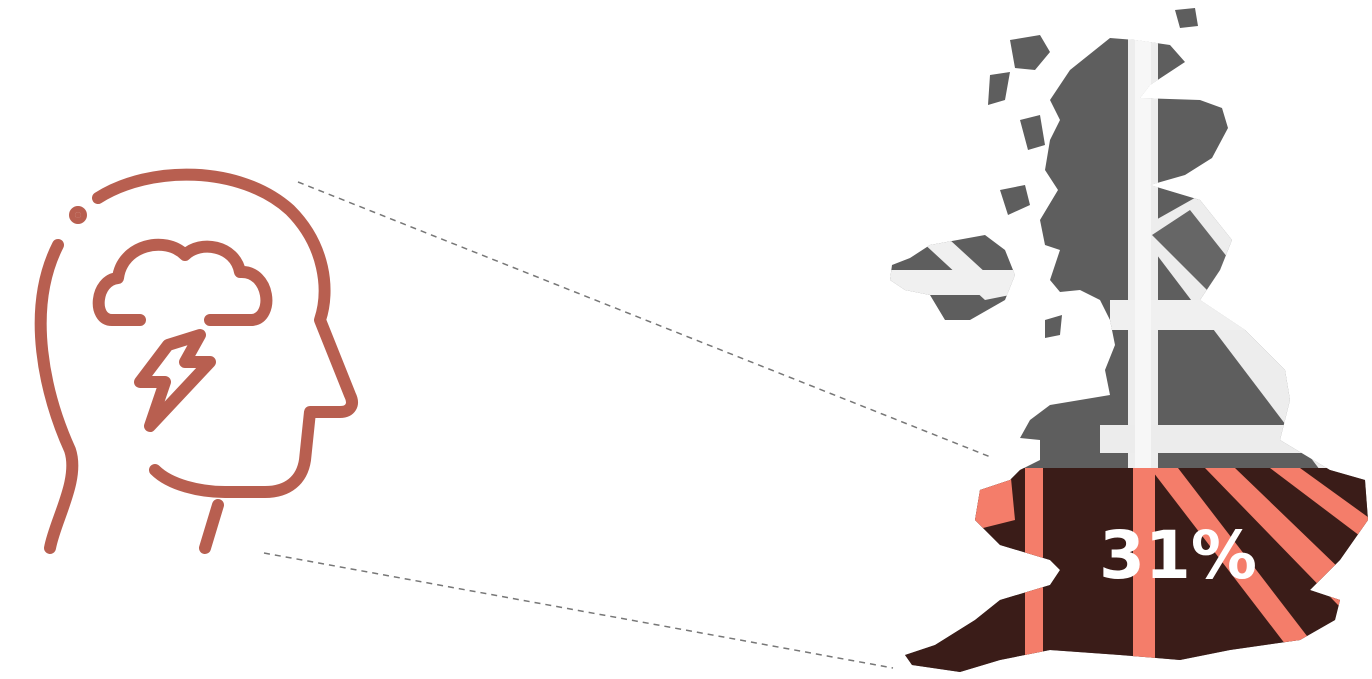 The image size is (1372, 679). Describe the element at coordinates (196, 361) in the screenshot. I see `head-with-storm-cloud-icon` at that location.